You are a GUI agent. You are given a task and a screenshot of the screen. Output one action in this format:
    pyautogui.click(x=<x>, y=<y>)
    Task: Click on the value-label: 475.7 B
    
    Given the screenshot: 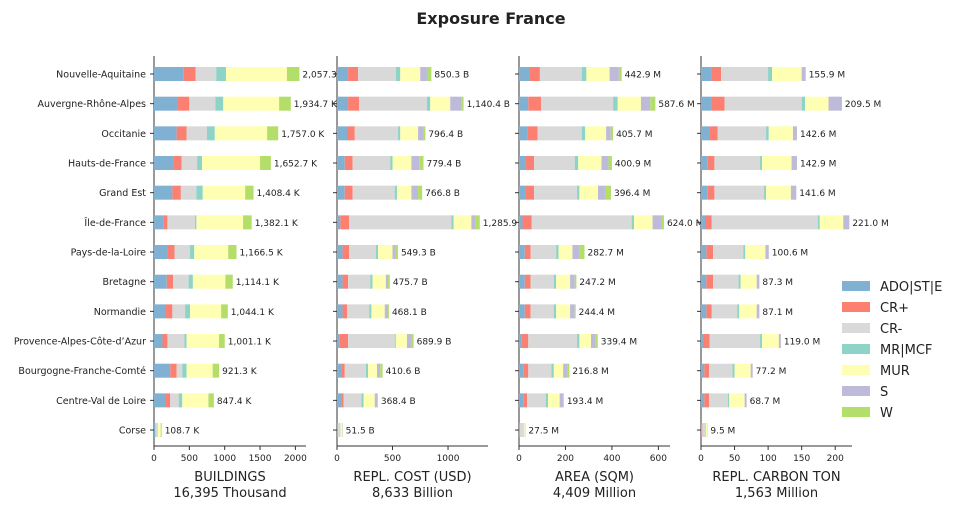 What is the action you would take?
    pyautogui.click(x=410, y=283)
    